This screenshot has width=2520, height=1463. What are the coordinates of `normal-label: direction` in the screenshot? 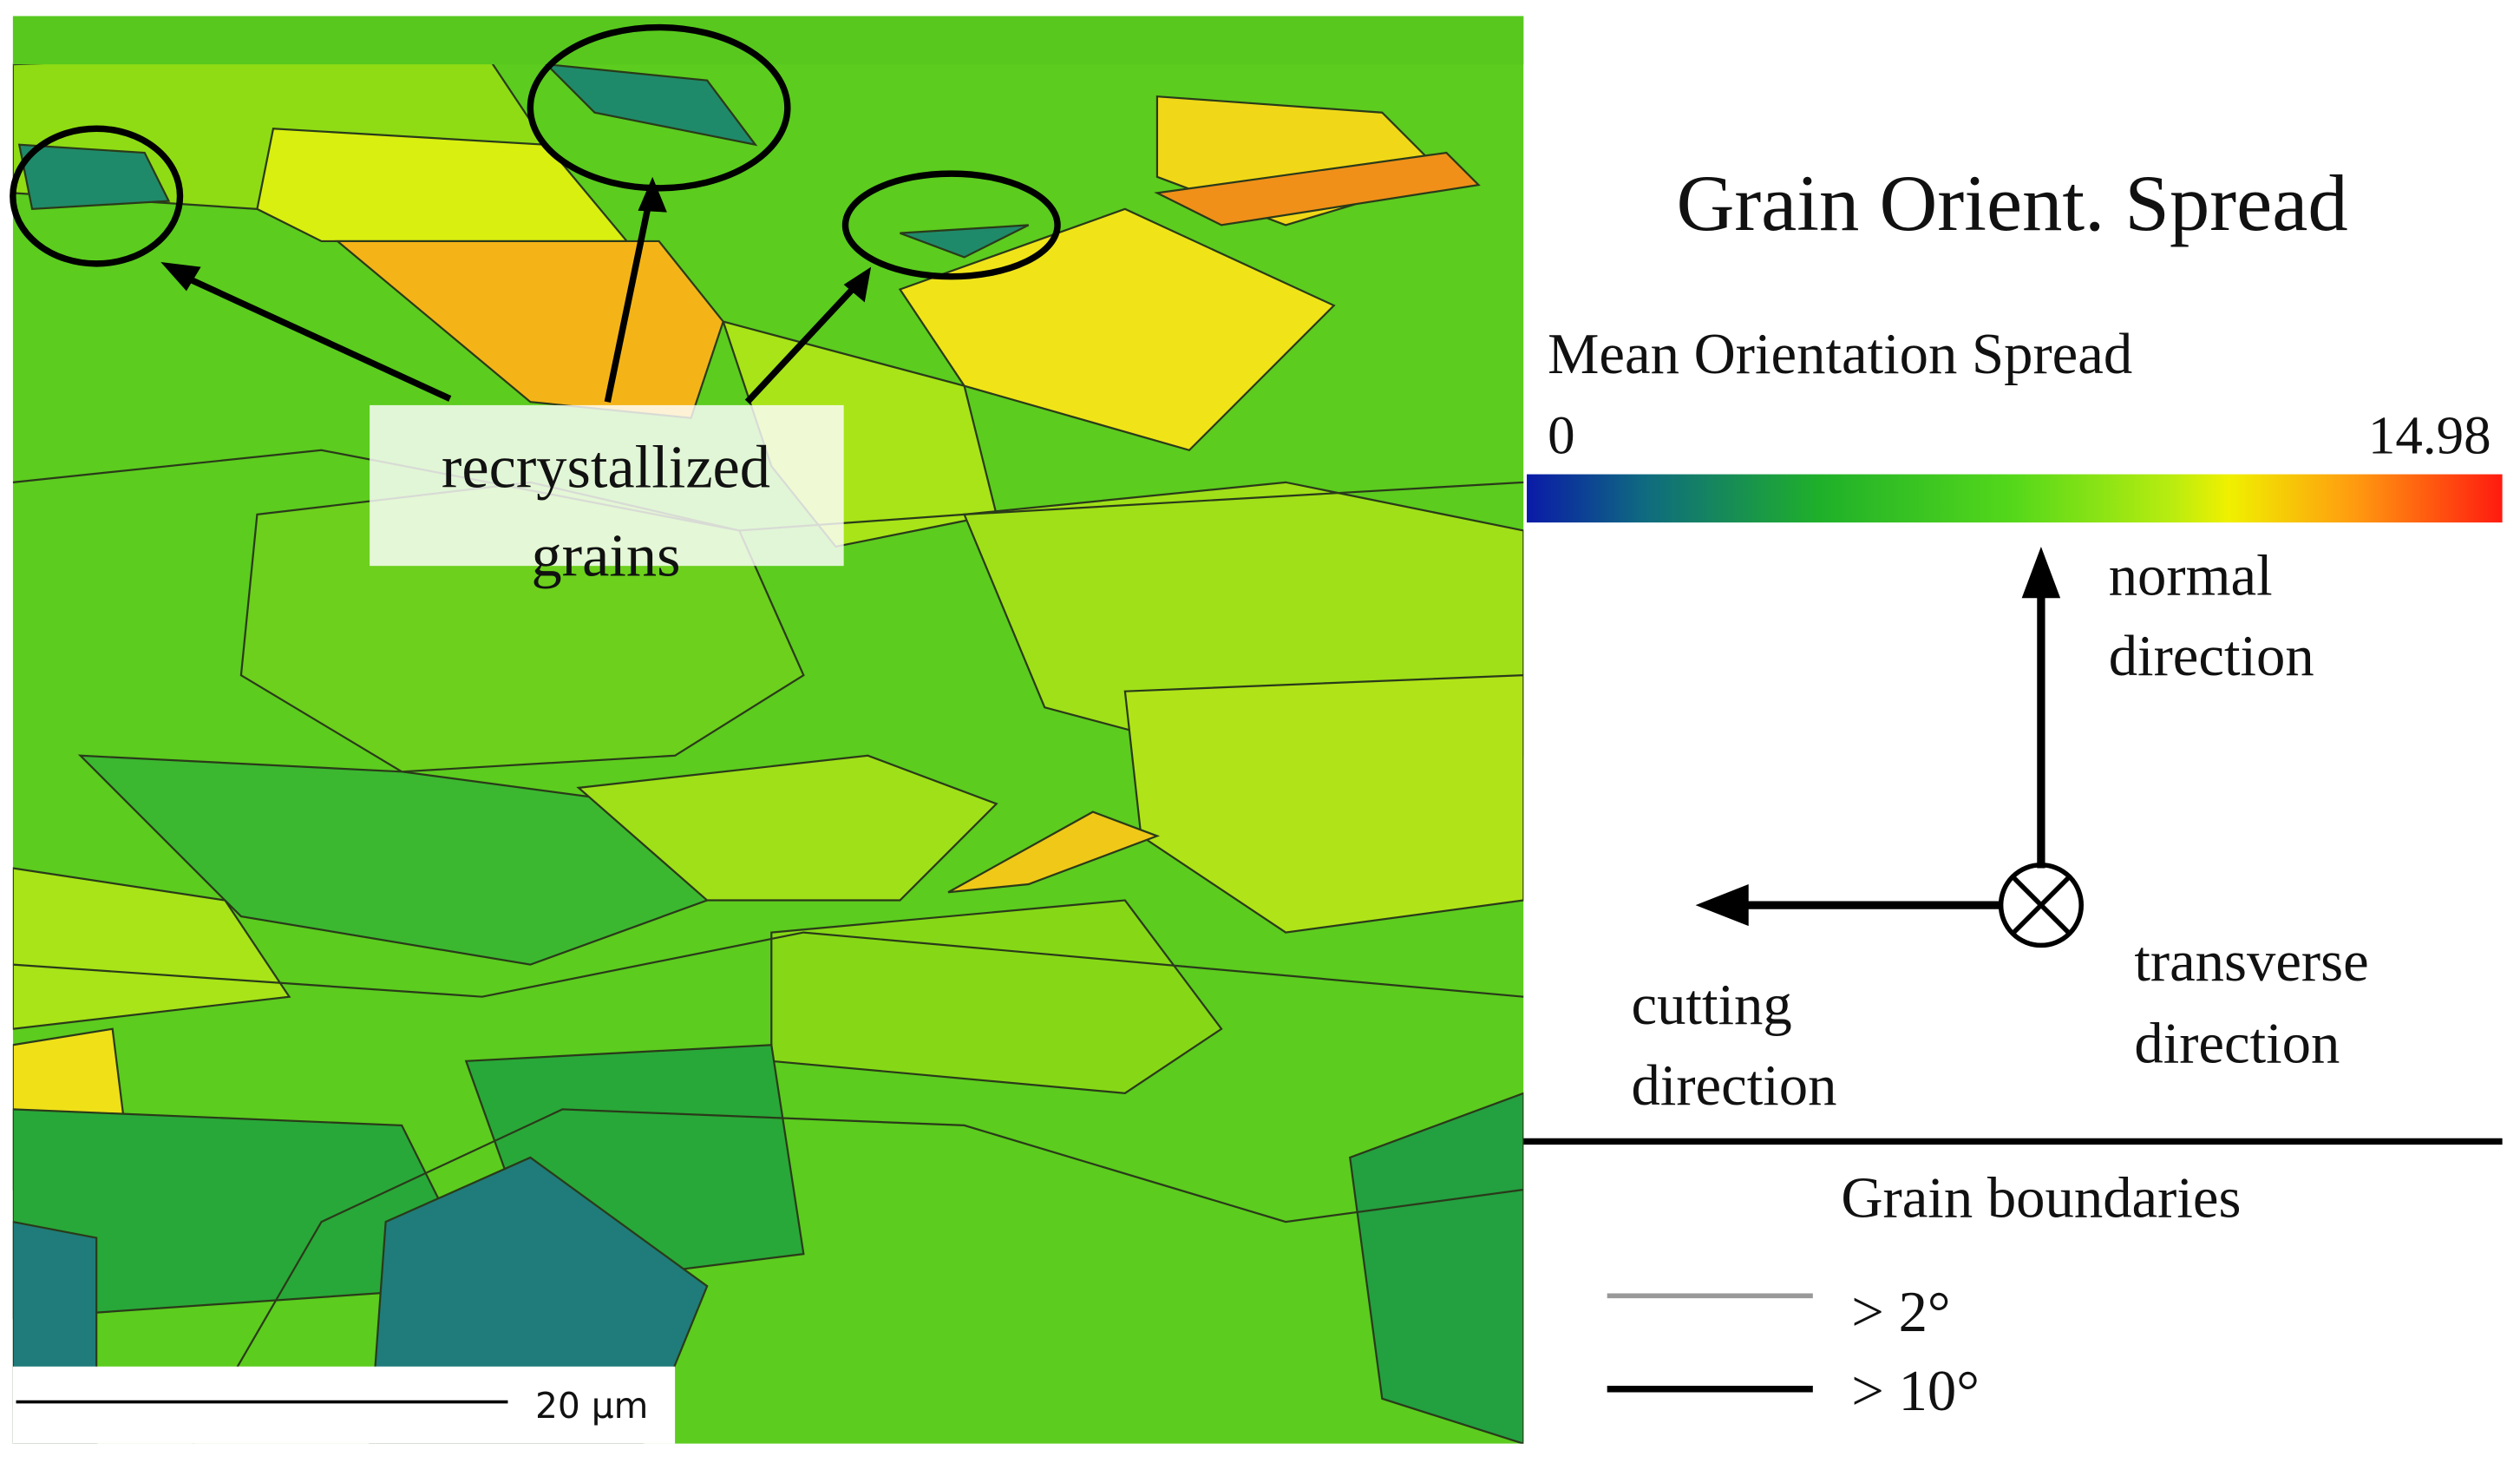 It's located at (2211, 656).